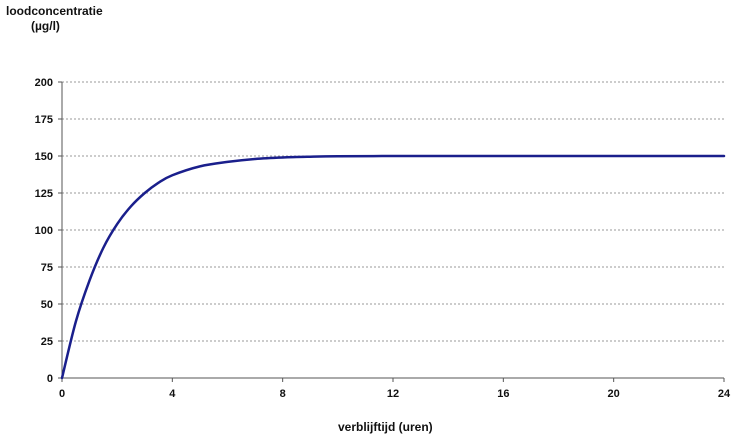  Describe the element at coordinates (47, 268) in the screenshot. I see `y-tick-label-75: 75` at that location.